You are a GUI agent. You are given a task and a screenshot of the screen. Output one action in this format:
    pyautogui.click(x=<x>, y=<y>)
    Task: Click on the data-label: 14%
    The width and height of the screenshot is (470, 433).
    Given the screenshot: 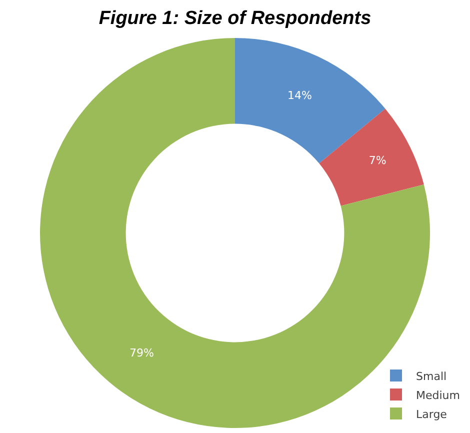 What is the action you would take?
    pyautogui.click(x=300, y=95)
    